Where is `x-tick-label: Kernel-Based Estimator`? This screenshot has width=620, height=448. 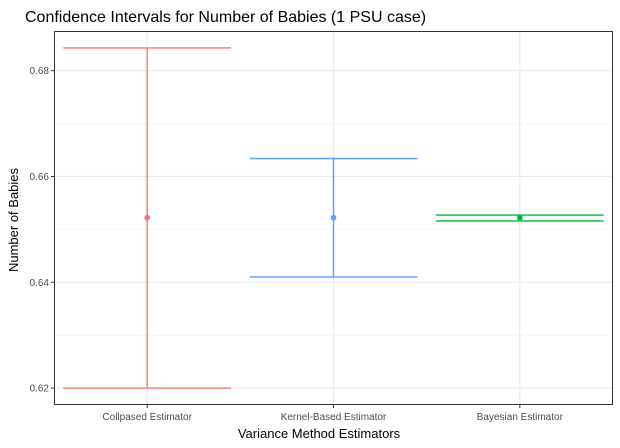
x-tick-label: Kernel-Based Estimator is located at coordinates (334, 417).